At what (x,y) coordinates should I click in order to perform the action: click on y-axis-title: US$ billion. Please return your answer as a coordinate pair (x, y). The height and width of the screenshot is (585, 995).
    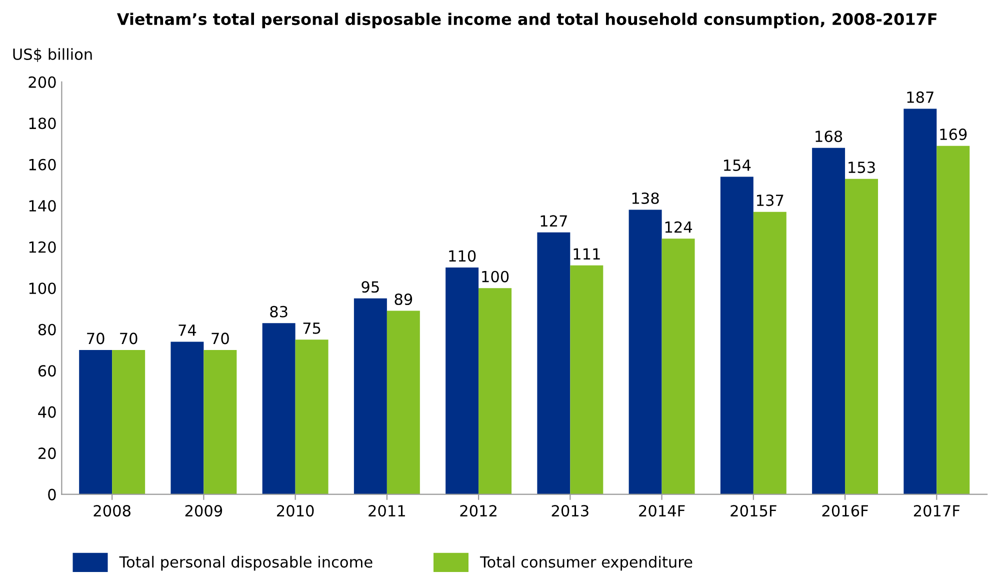
    Looking at the image, I should click on (52, 55).